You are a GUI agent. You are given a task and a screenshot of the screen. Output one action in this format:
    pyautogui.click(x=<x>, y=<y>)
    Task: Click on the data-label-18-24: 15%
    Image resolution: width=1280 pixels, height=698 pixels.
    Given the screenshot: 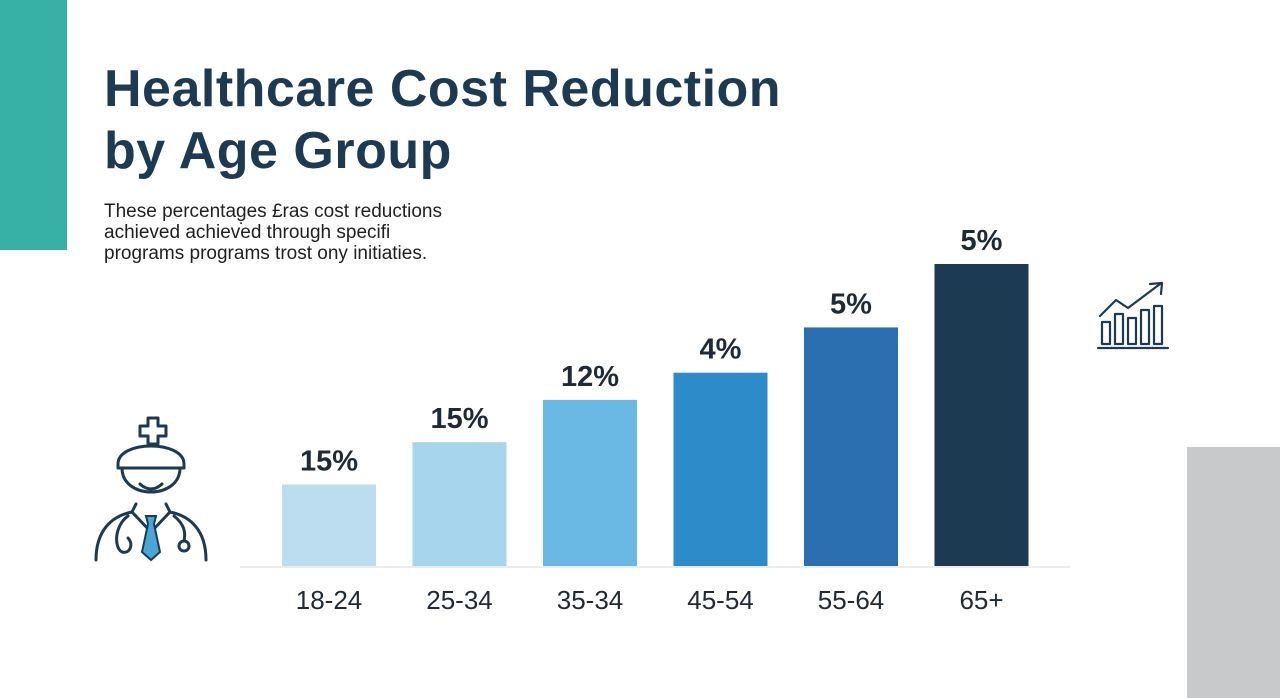 What is the action you would take?
    pyautogui.click(x=329, y=461)
    